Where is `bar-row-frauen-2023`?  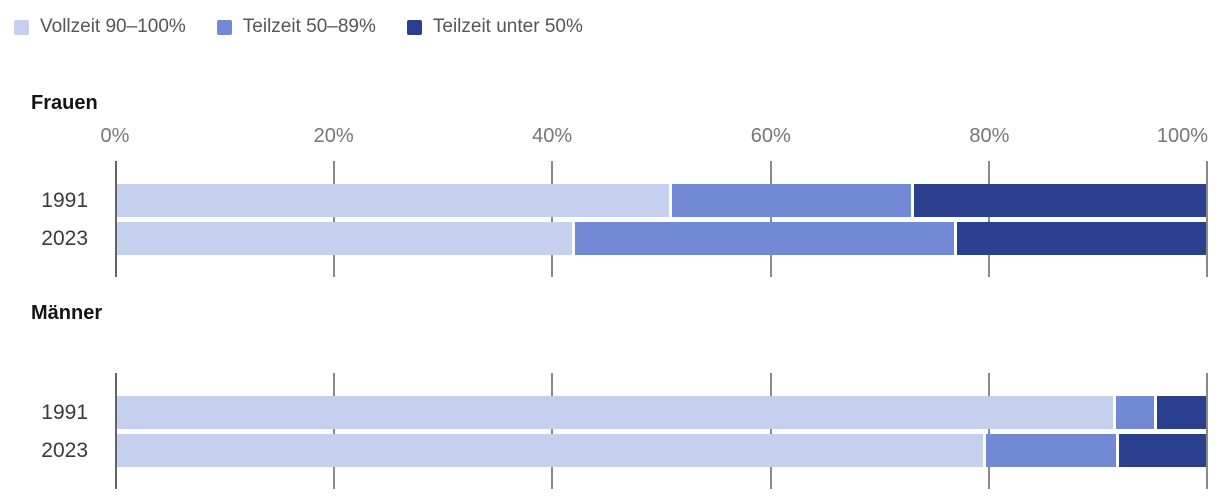 bar-row-frauen-2023 is located at coordinates (661, 238).